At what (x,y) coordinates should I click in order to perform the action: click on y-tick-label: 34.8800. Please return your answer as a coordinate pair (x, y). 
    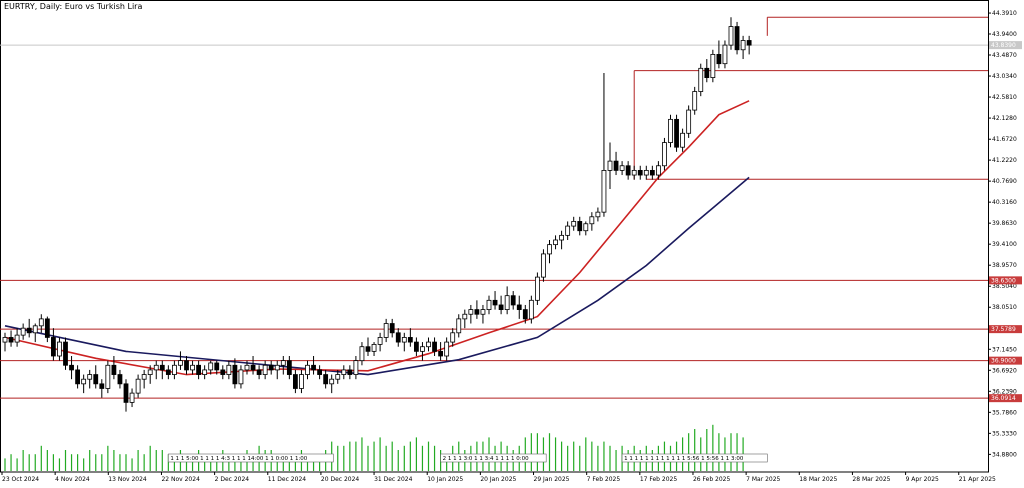
    Looking at the image, I should click on (1004, 454).